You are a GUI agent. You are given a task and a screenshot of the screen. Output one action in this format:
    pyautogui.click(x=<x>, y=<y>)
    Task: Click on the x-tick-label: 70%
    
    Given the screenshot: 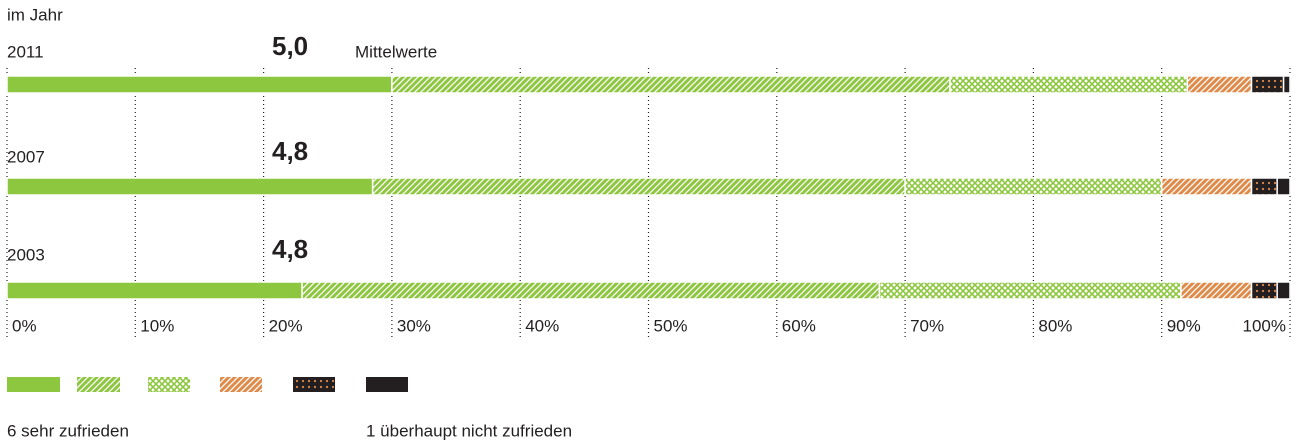 What is the action you would take?
    pyautogui.click(x=927, y=325)
    